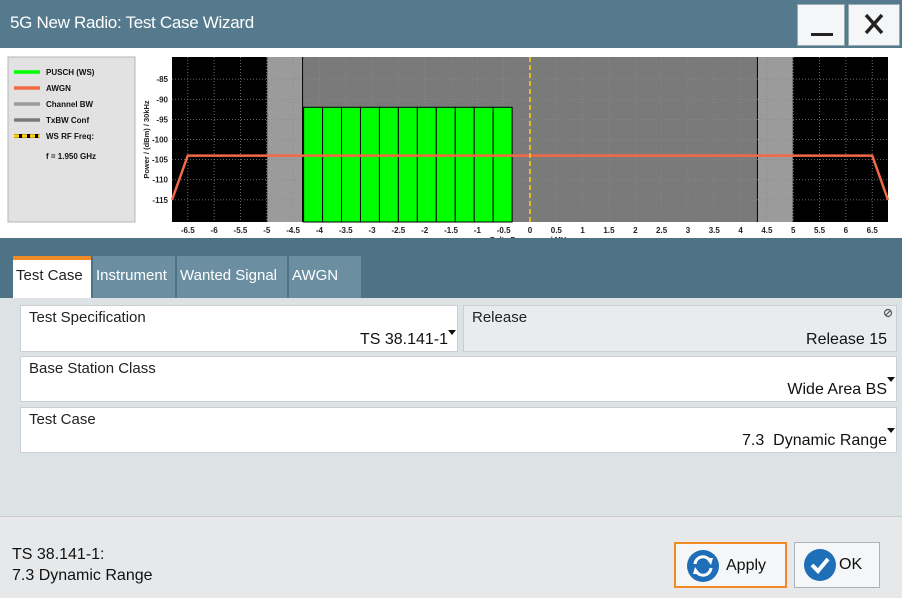 This screenshot has height=598, width=902. Describe the element at coordinates (715, 230) in the screenshot. I see `x-tick-label: 3.5` at that location.